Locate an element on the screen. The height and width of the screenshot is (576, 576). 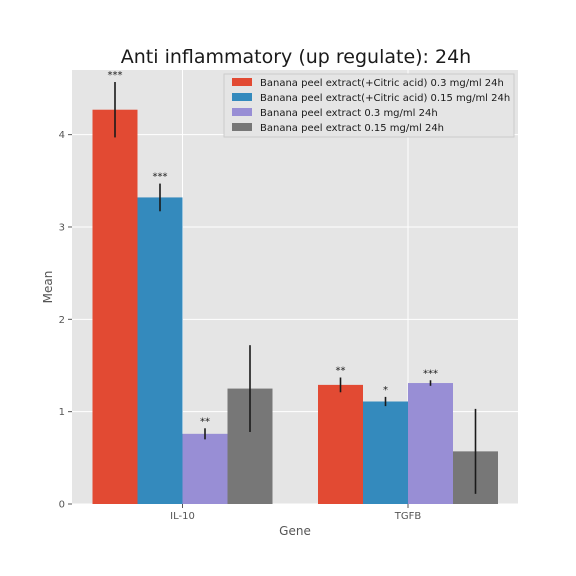
chart-title: Anti inflammatory (up regulate): 24h is located at coordinates (296, 57).